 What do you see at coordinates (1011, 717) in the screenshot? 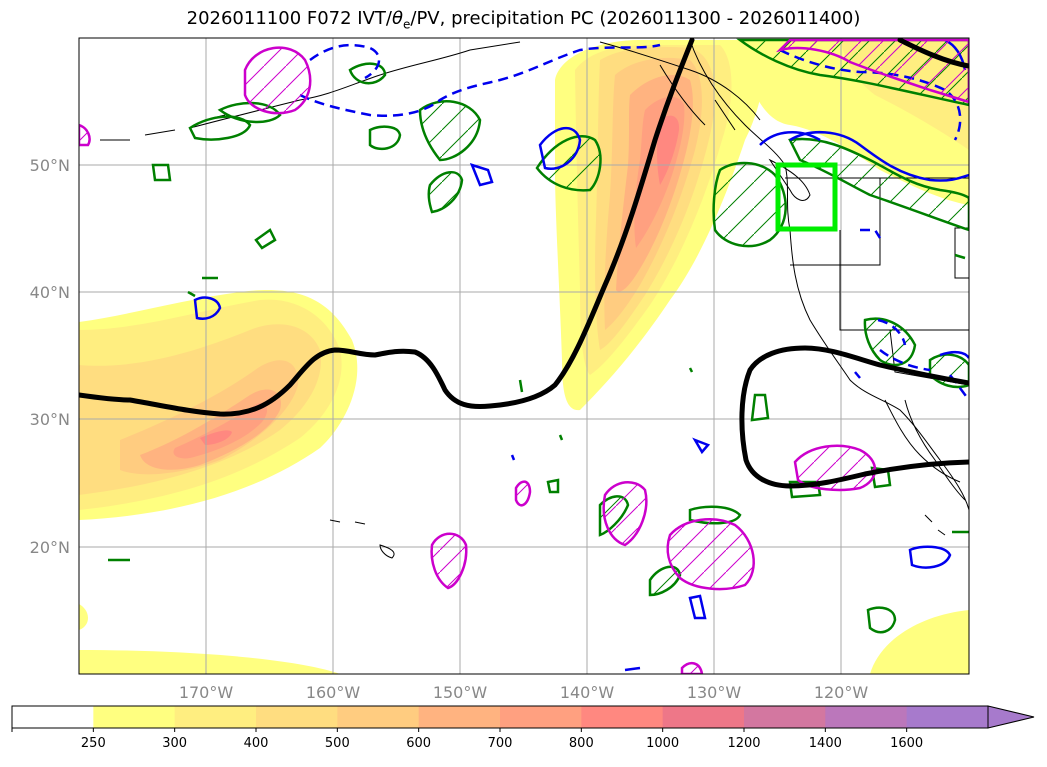
I see `colorbar-extend-arrow` at bounding box center [1011, 717].